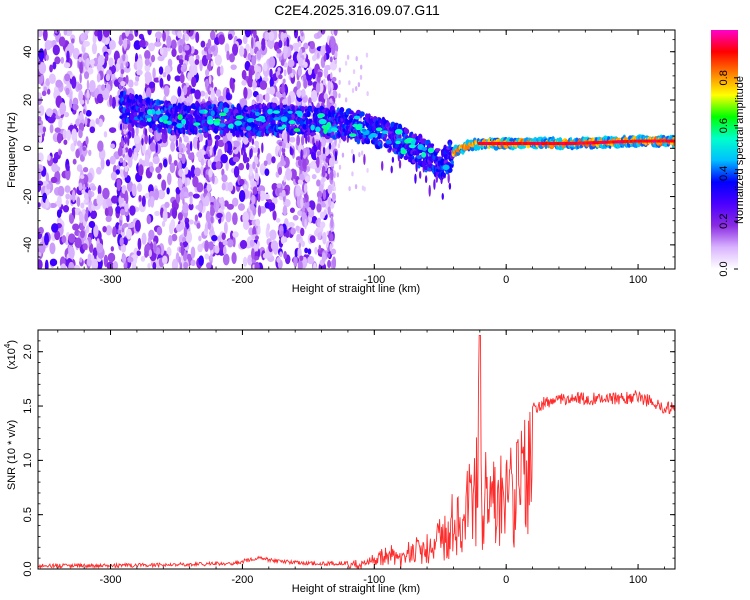 Image resolution: width=750 pixels, height=600 pixels. What do you see at coordinates (7, 345) in the screenshot?
I see `snr-multiplier-exponent: 4` at bounding box center [7, 345].